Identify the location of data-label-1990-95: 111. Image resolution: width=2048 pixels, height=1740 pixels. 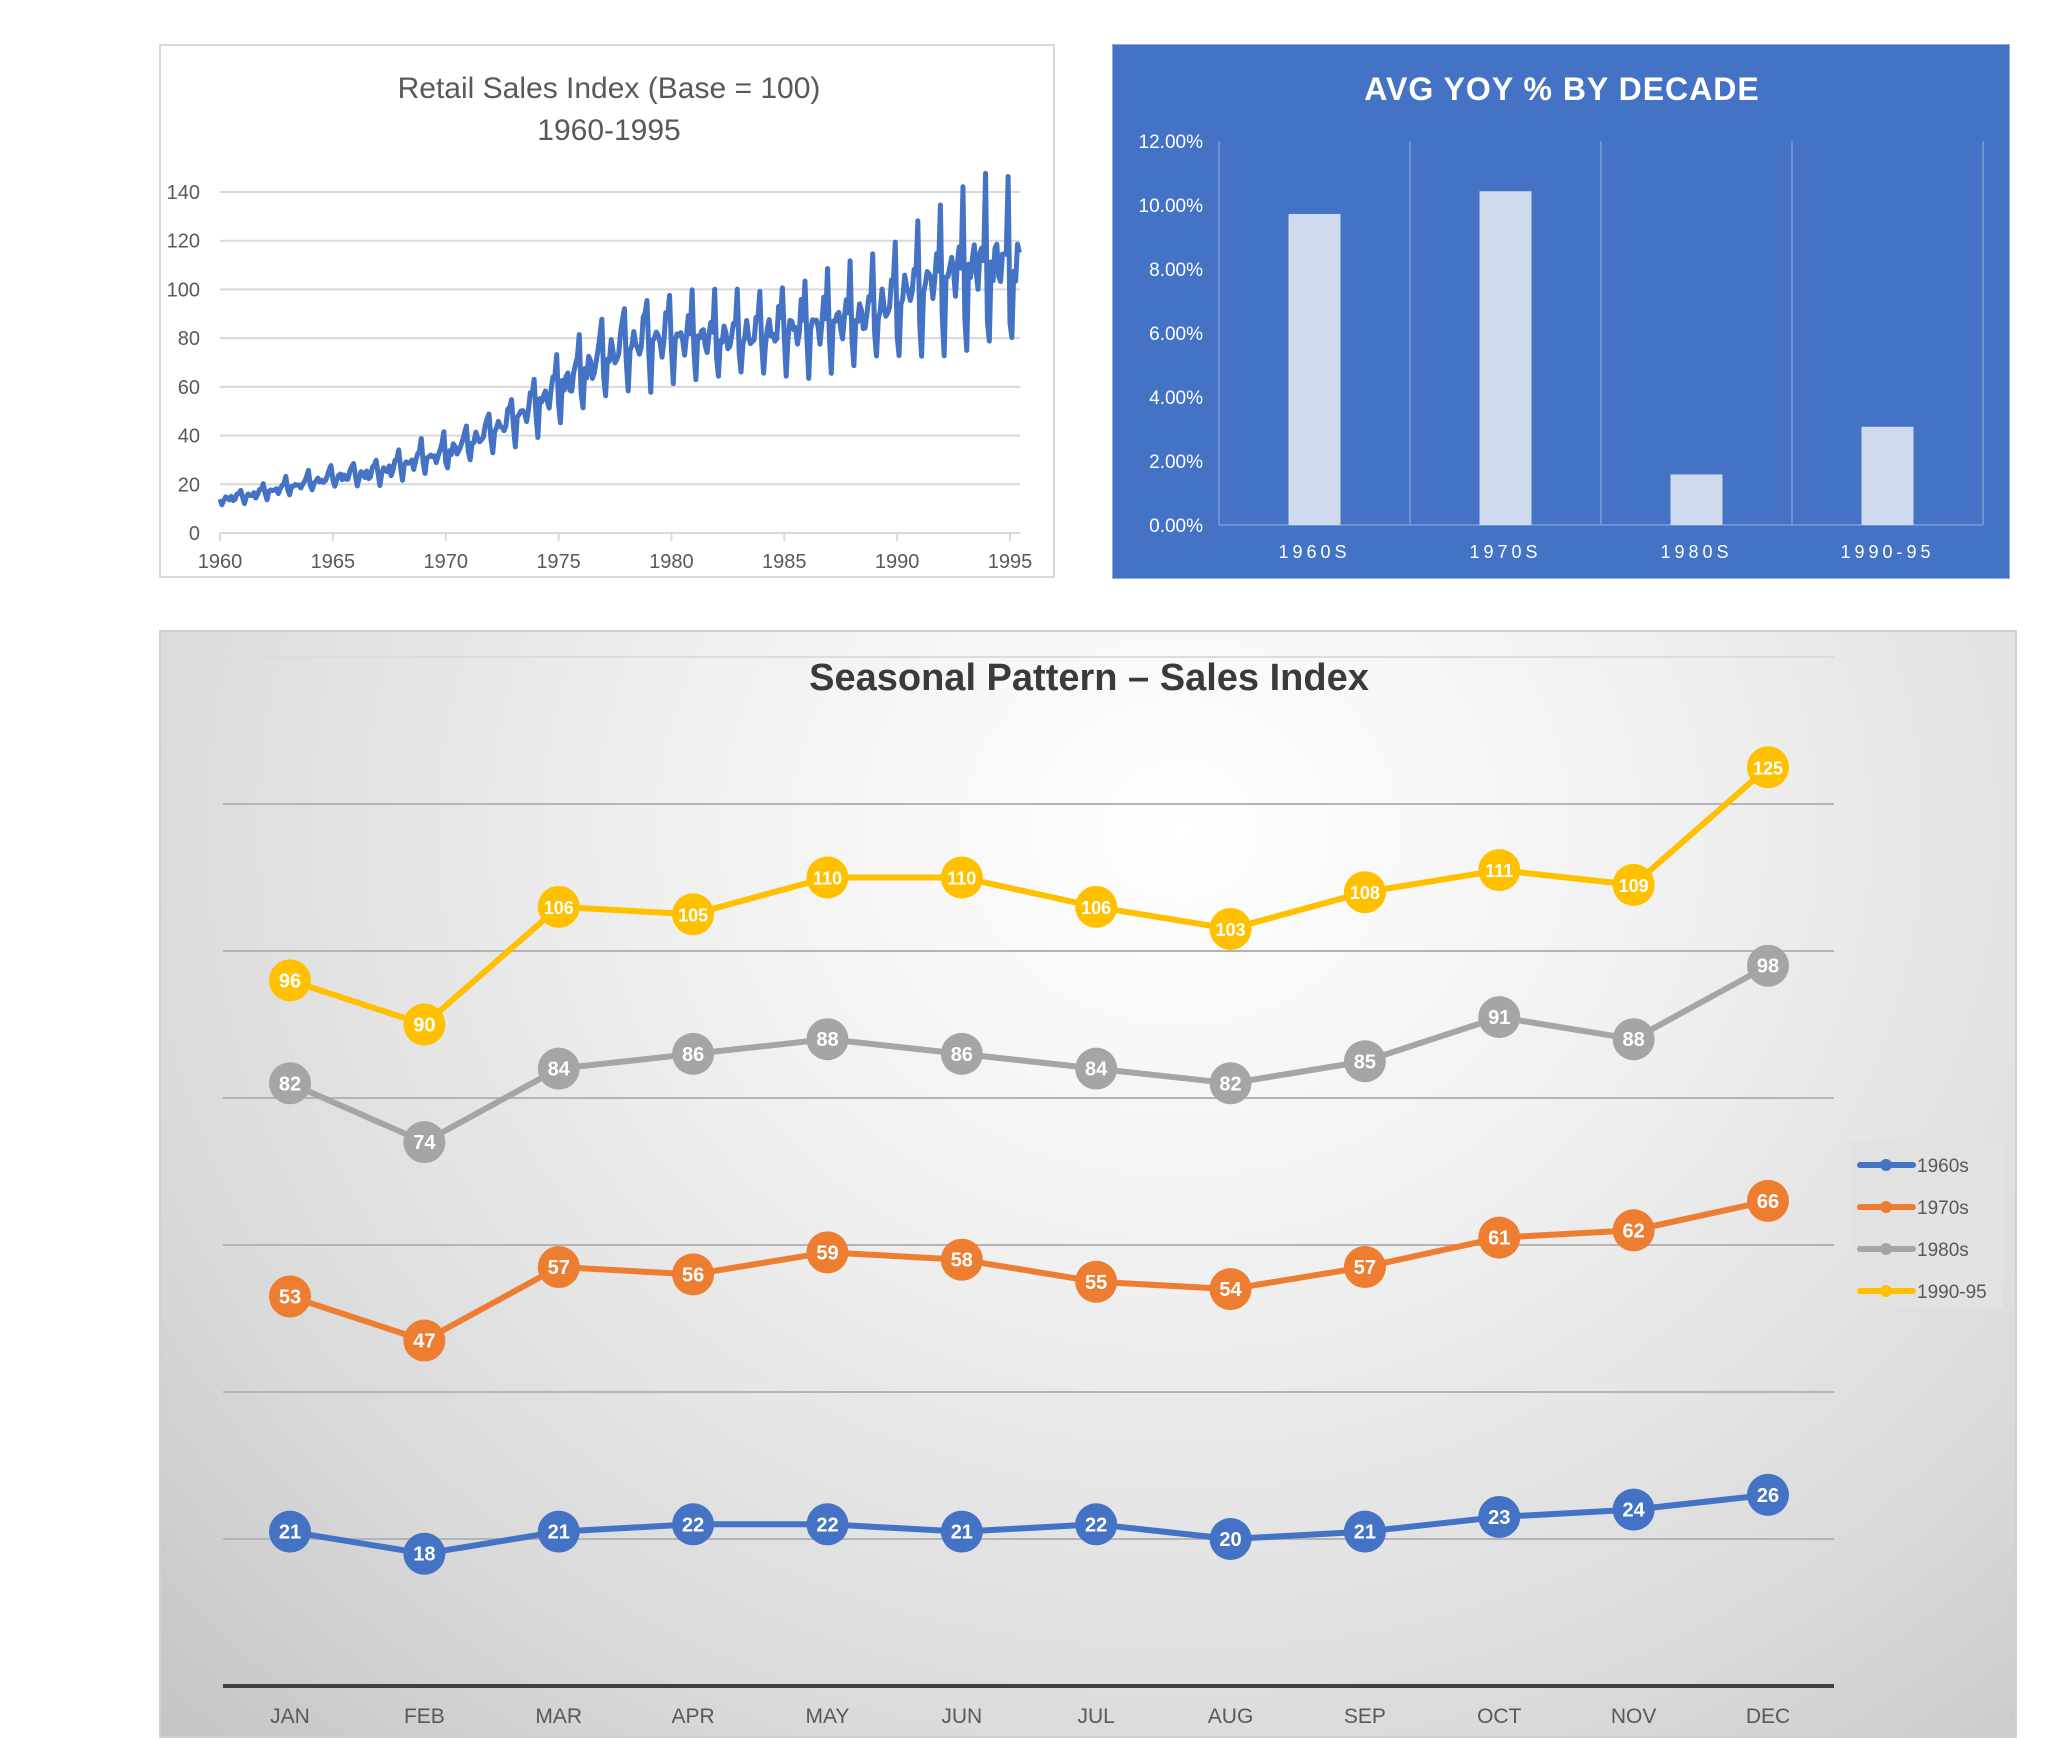
(1499, 871).